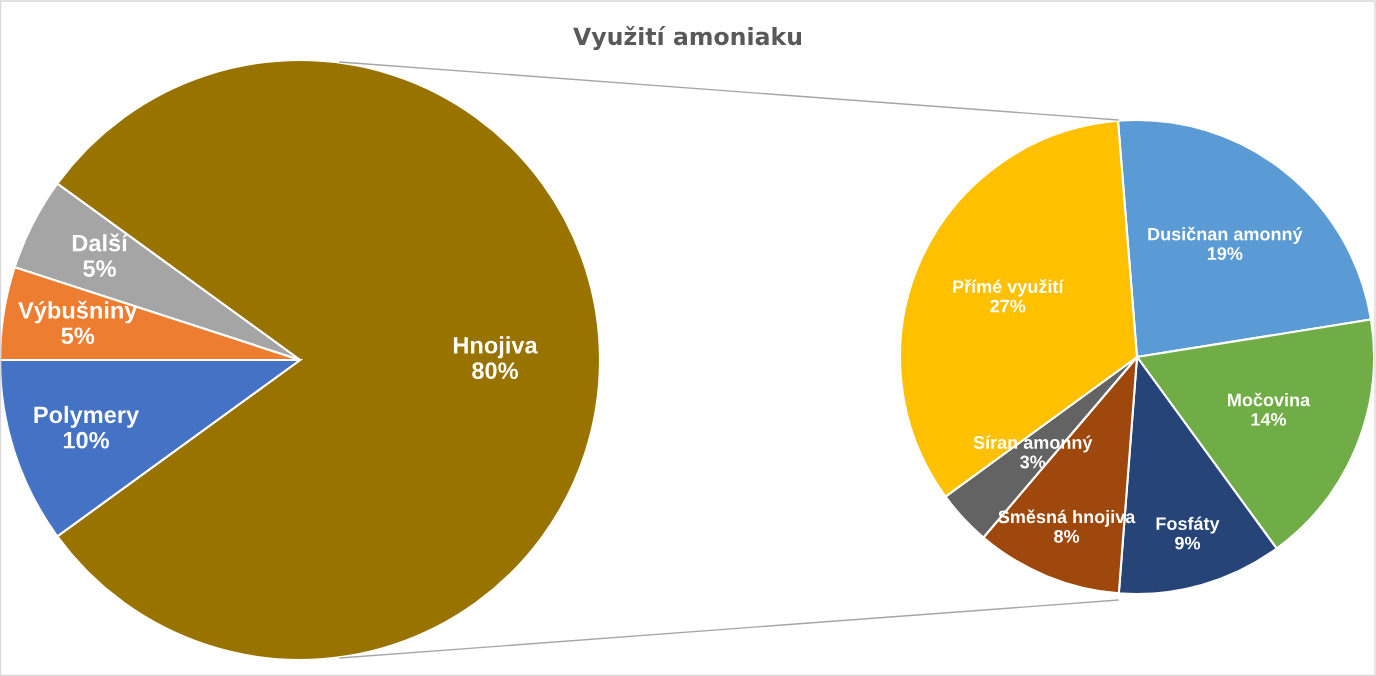 This screenshot has width=1376, height=676. Describe the element at coordinates (1008, 306) in the screenshot. I see `data-label: 27%` at that location.